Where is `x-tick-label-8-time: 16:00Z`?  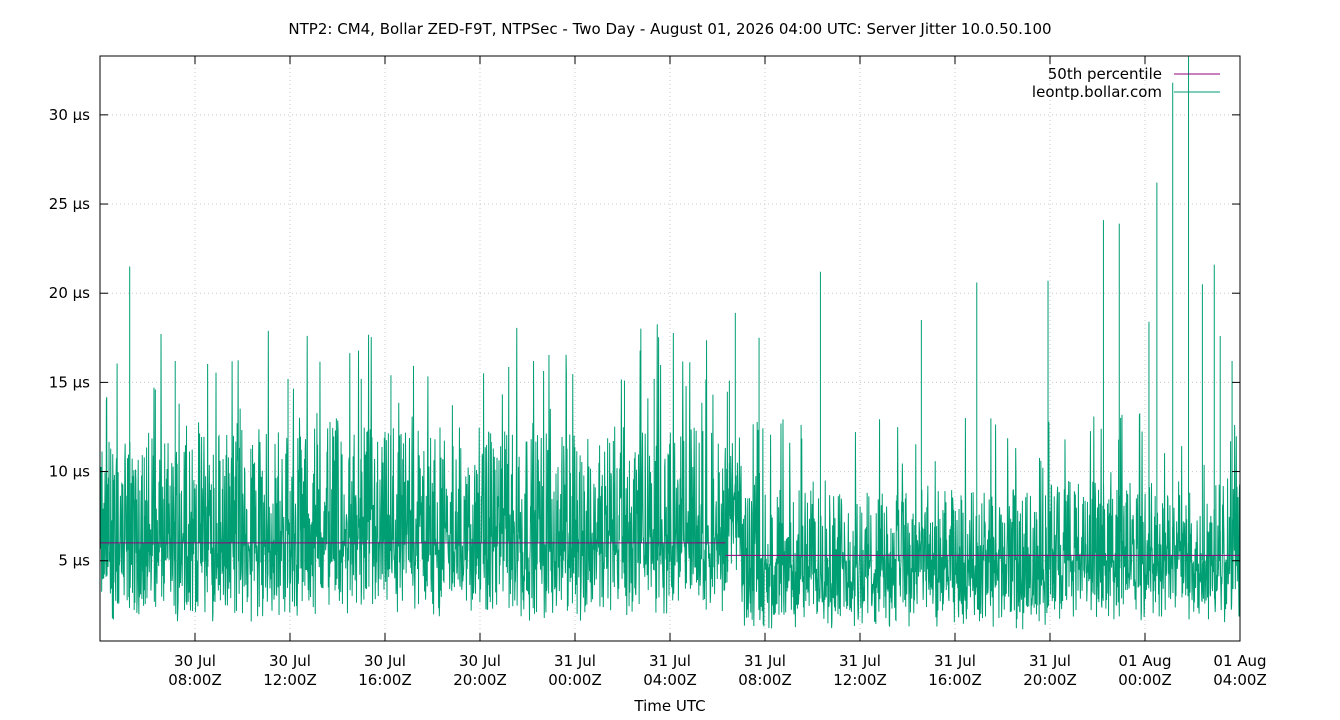
x-tick-label-8-time: 16:00Z is located at coordinates (955, 680).